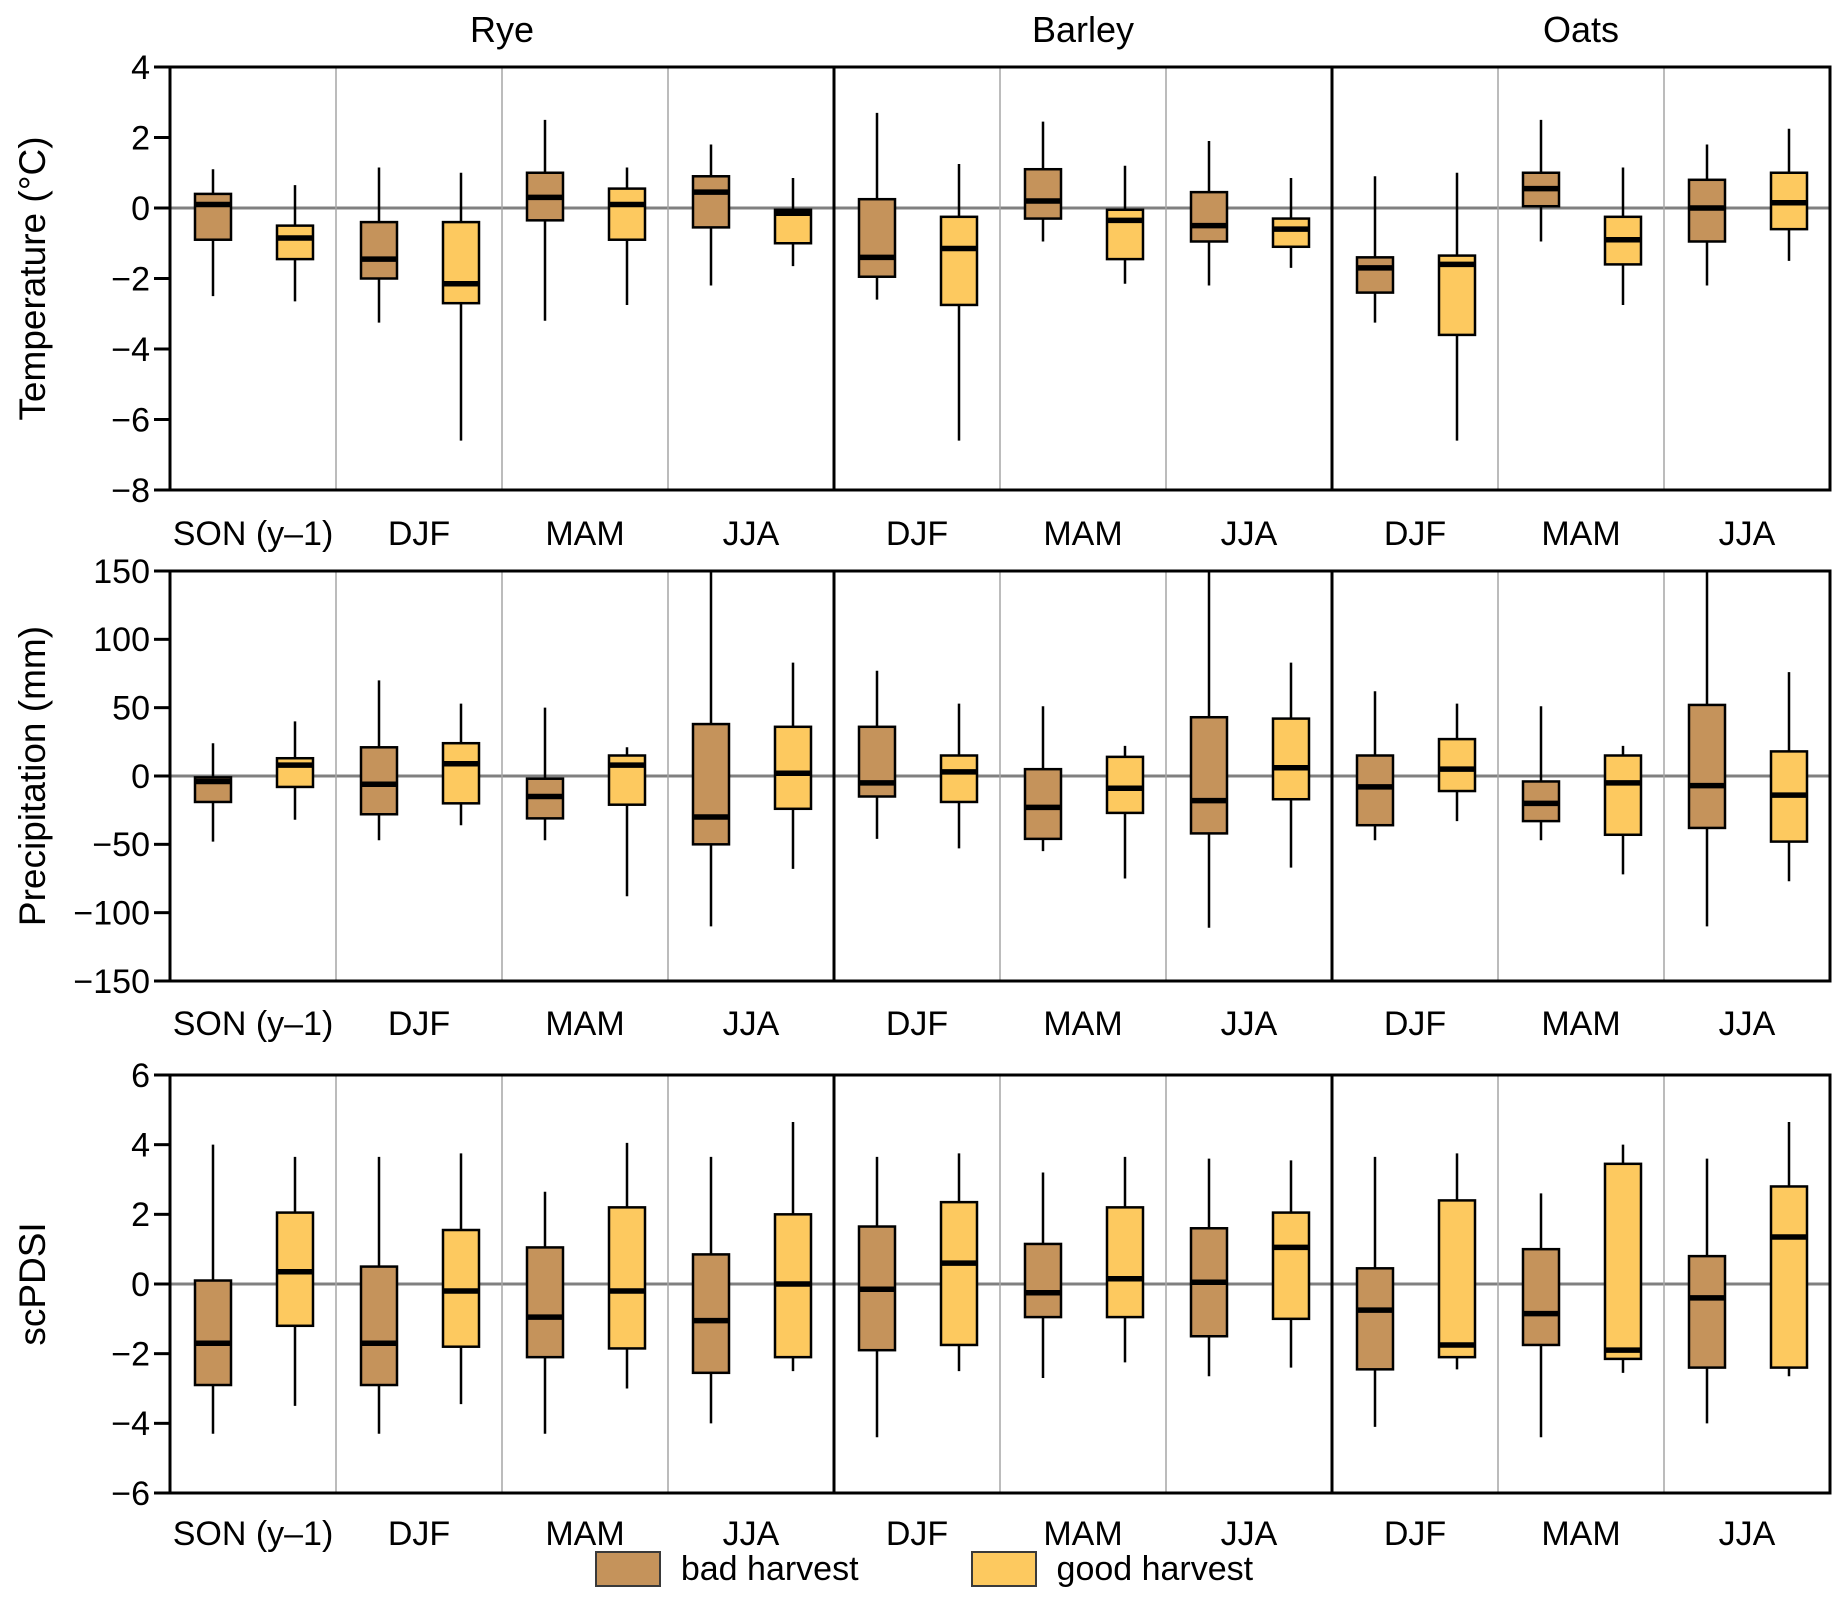 This screenshot has height=1616, width=1848. What do you see at coordinates (1155, 1569) in the screenshot?
I see `legend-label-good-harvest: good harvest` at bounding box center [1155, 1569].